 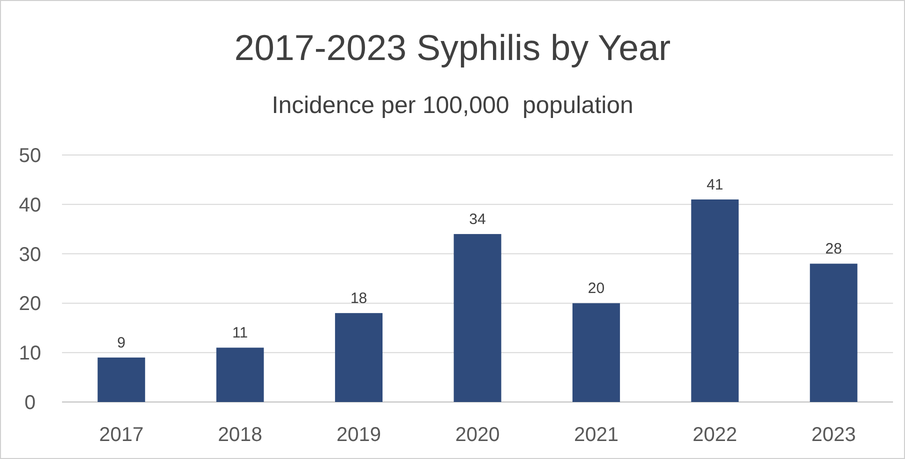 What do you see at coordinates (477, 219) in the screenshot?
I see `data-label: 34` at bounding box center [477, 219].